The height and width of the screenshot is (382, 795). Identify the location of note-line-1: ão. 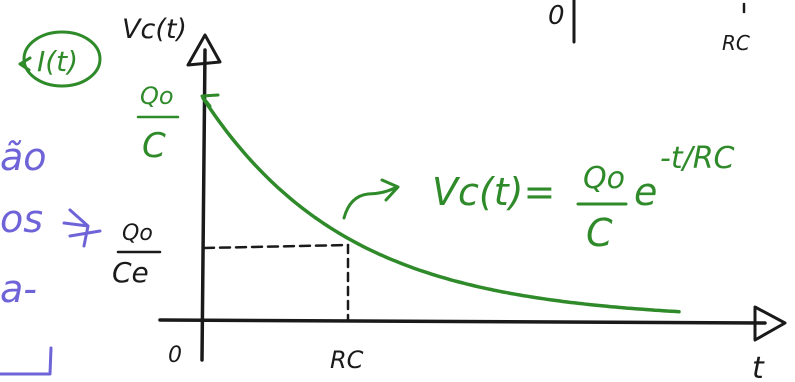
(23, 157).